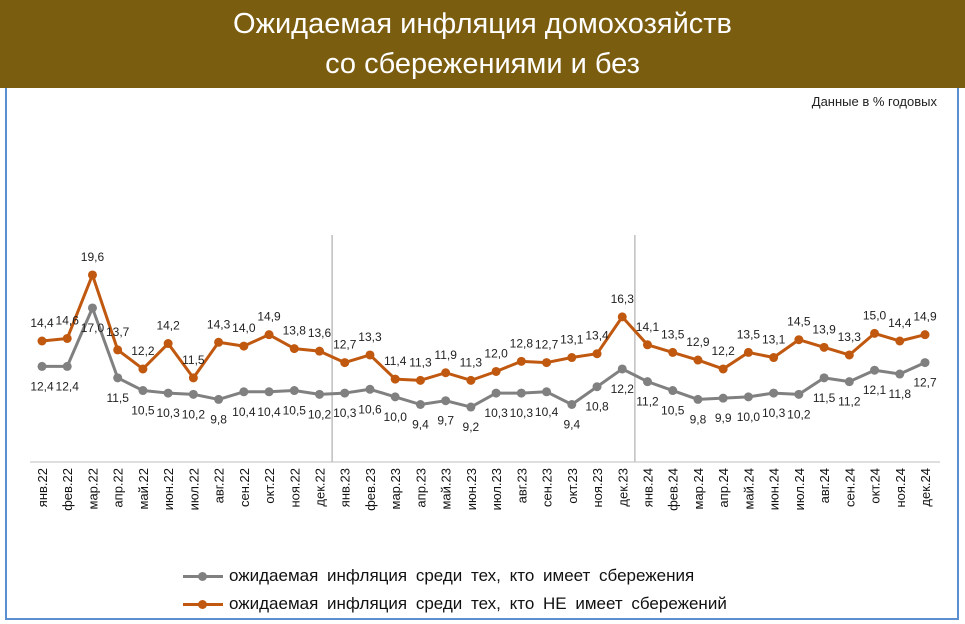 The image size is (965, 624). What do you see at coordinates (168, 326) in the screenshot?
I see `data-label: 14,2` at bounding box center [168, 326].